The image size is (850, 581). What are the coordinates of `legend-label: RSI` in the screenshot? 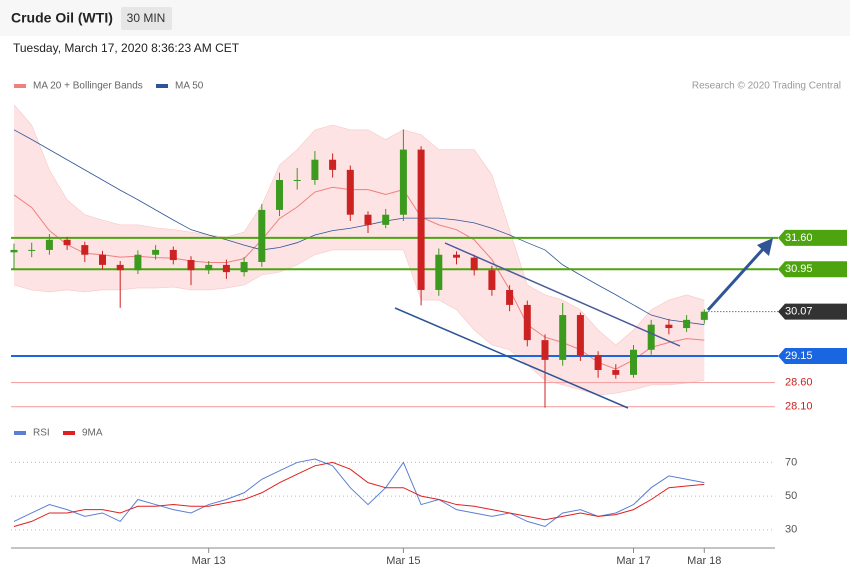 It's located at (41, 433).